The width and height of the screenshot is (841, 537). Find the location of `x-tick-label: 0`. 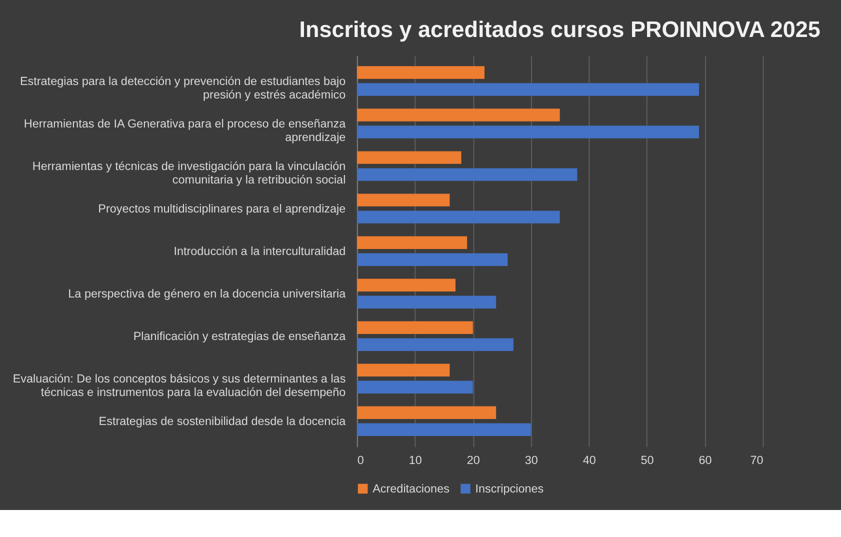

x-tick-label: 0 is located at coordinates (360, 460).